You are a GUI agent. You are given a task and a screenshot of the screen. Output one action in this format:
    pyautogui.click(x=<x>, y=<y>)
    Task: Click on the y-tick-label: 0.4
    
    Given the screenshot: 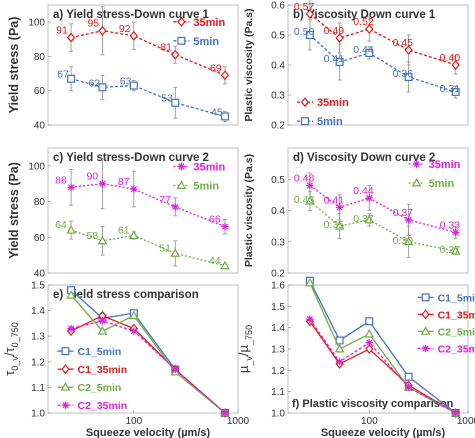 What is the action you would take?
    pyautogui.click(x=278, y=66)
    